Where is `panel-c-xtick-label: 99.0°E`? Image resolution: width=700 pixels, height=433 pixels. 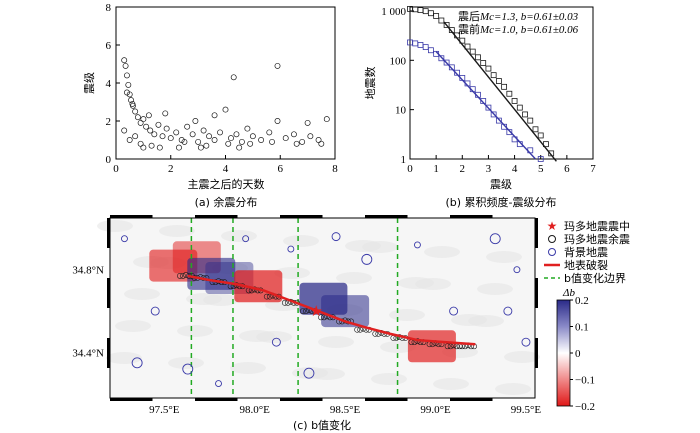 panel-c-xtick-label: 99.0°E is located at coordinates (435, 410).